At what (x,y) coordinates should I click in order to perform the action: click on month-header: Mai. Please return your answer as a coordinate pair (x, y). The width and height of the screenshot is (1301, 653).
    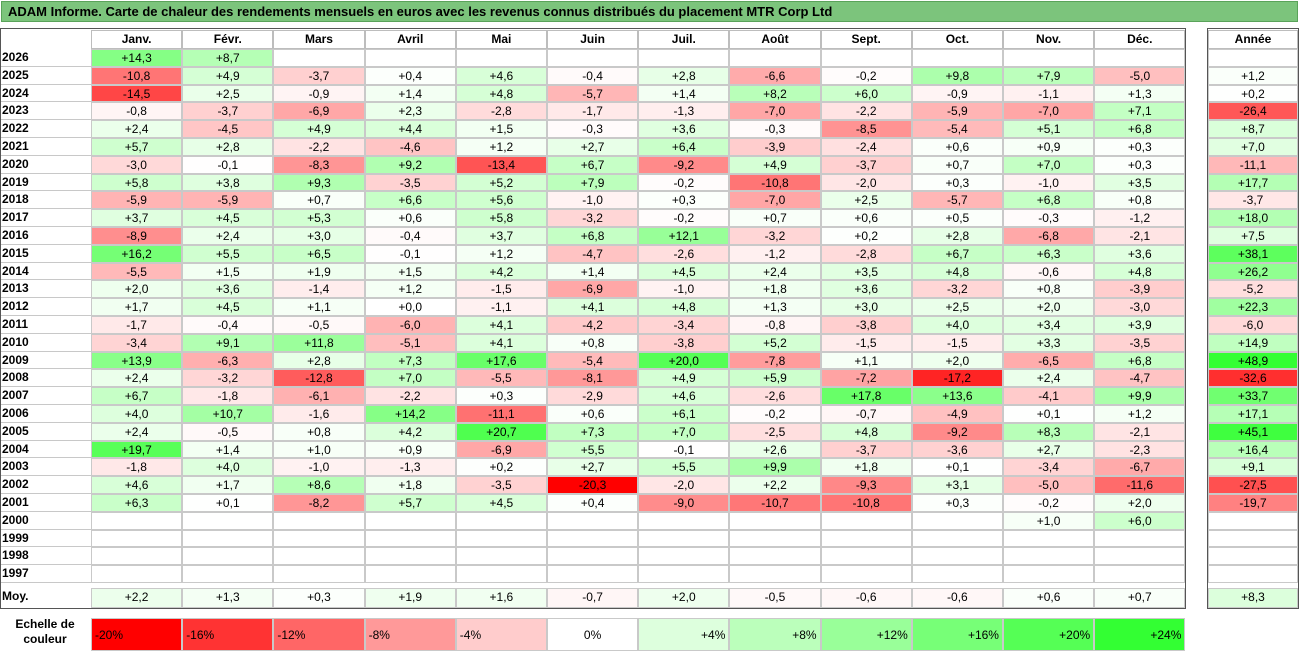
    Looking at the image, I should click on (501, 39).